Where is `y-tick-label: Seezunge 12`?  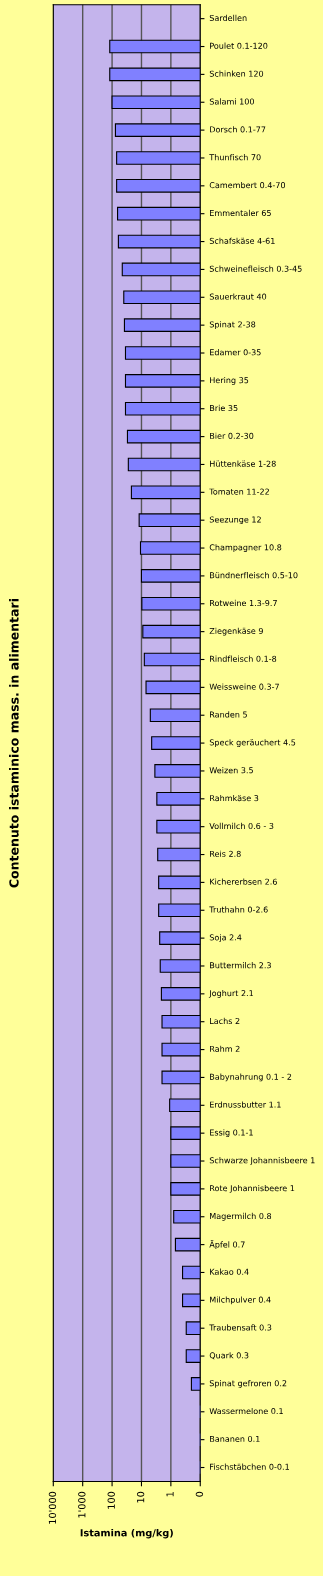
y-tick-label: Seezunge 12 is located at coordinates (235, 520).